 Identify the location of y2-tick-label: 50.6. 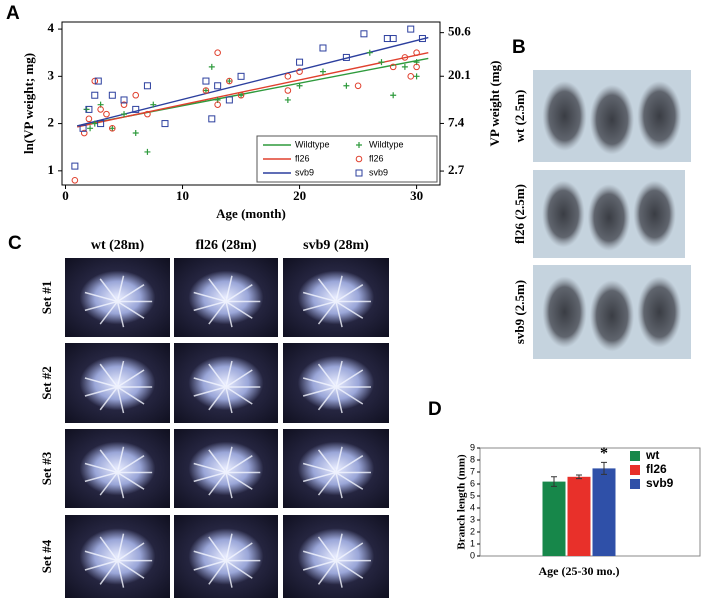
(459, 31).